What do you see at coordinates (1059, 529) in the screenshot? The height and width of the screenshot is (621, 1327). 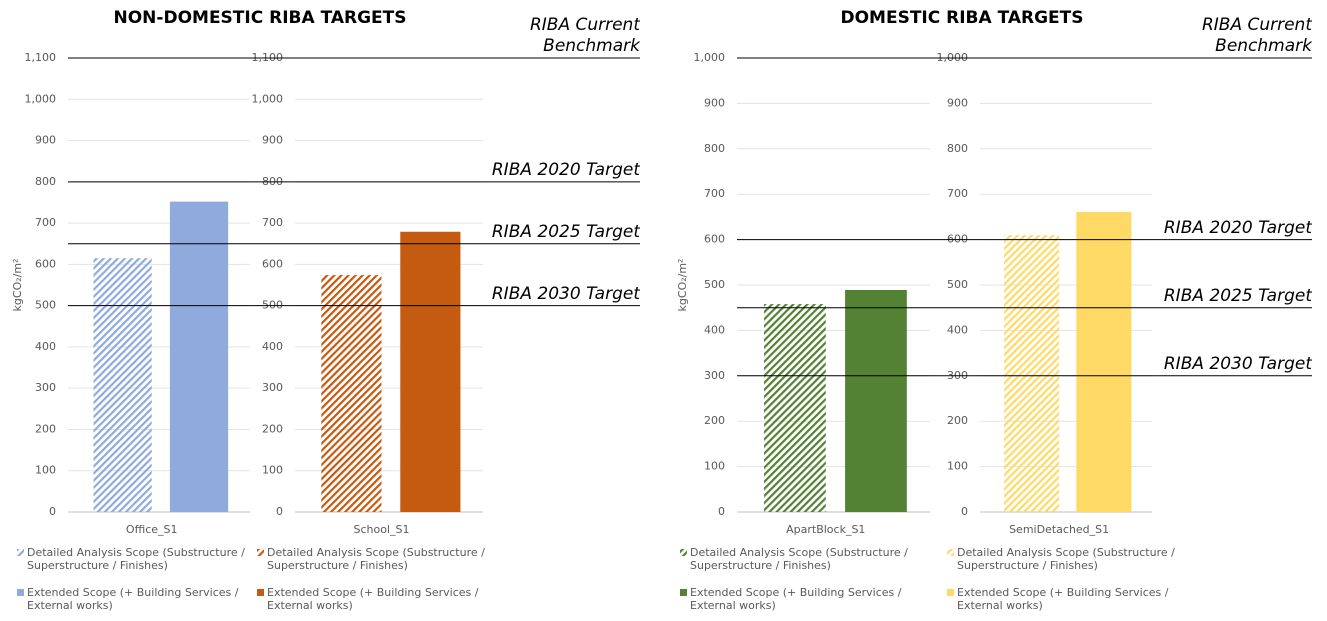 I see `x-tick-label: SemiDetached_S1` at bounding box center [1059, 529].